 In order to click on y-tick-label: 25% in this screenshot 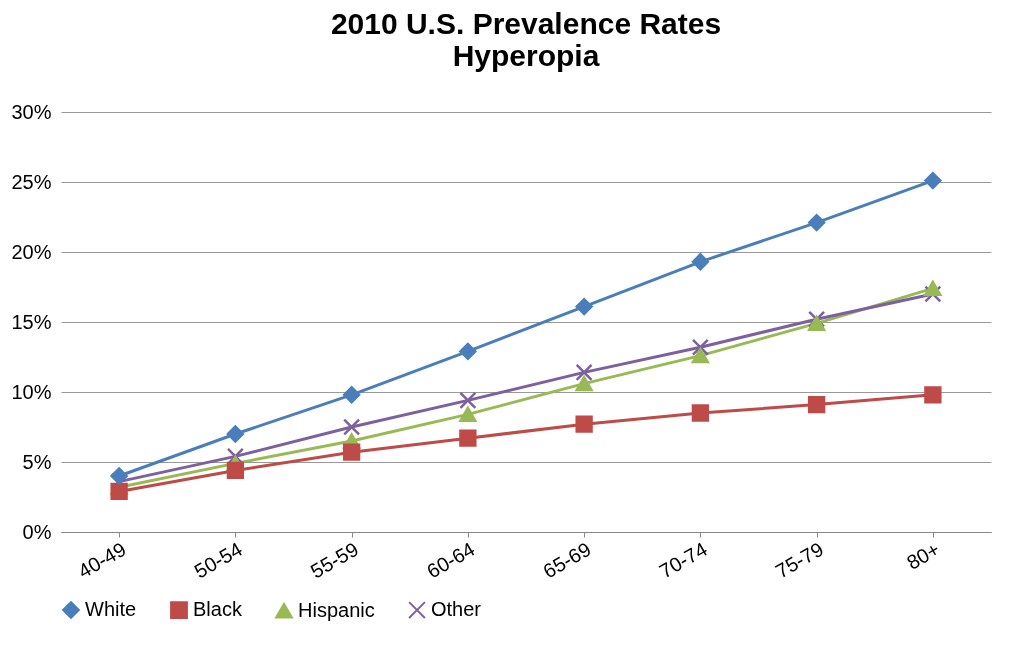, I will do `click(31, 181)`.